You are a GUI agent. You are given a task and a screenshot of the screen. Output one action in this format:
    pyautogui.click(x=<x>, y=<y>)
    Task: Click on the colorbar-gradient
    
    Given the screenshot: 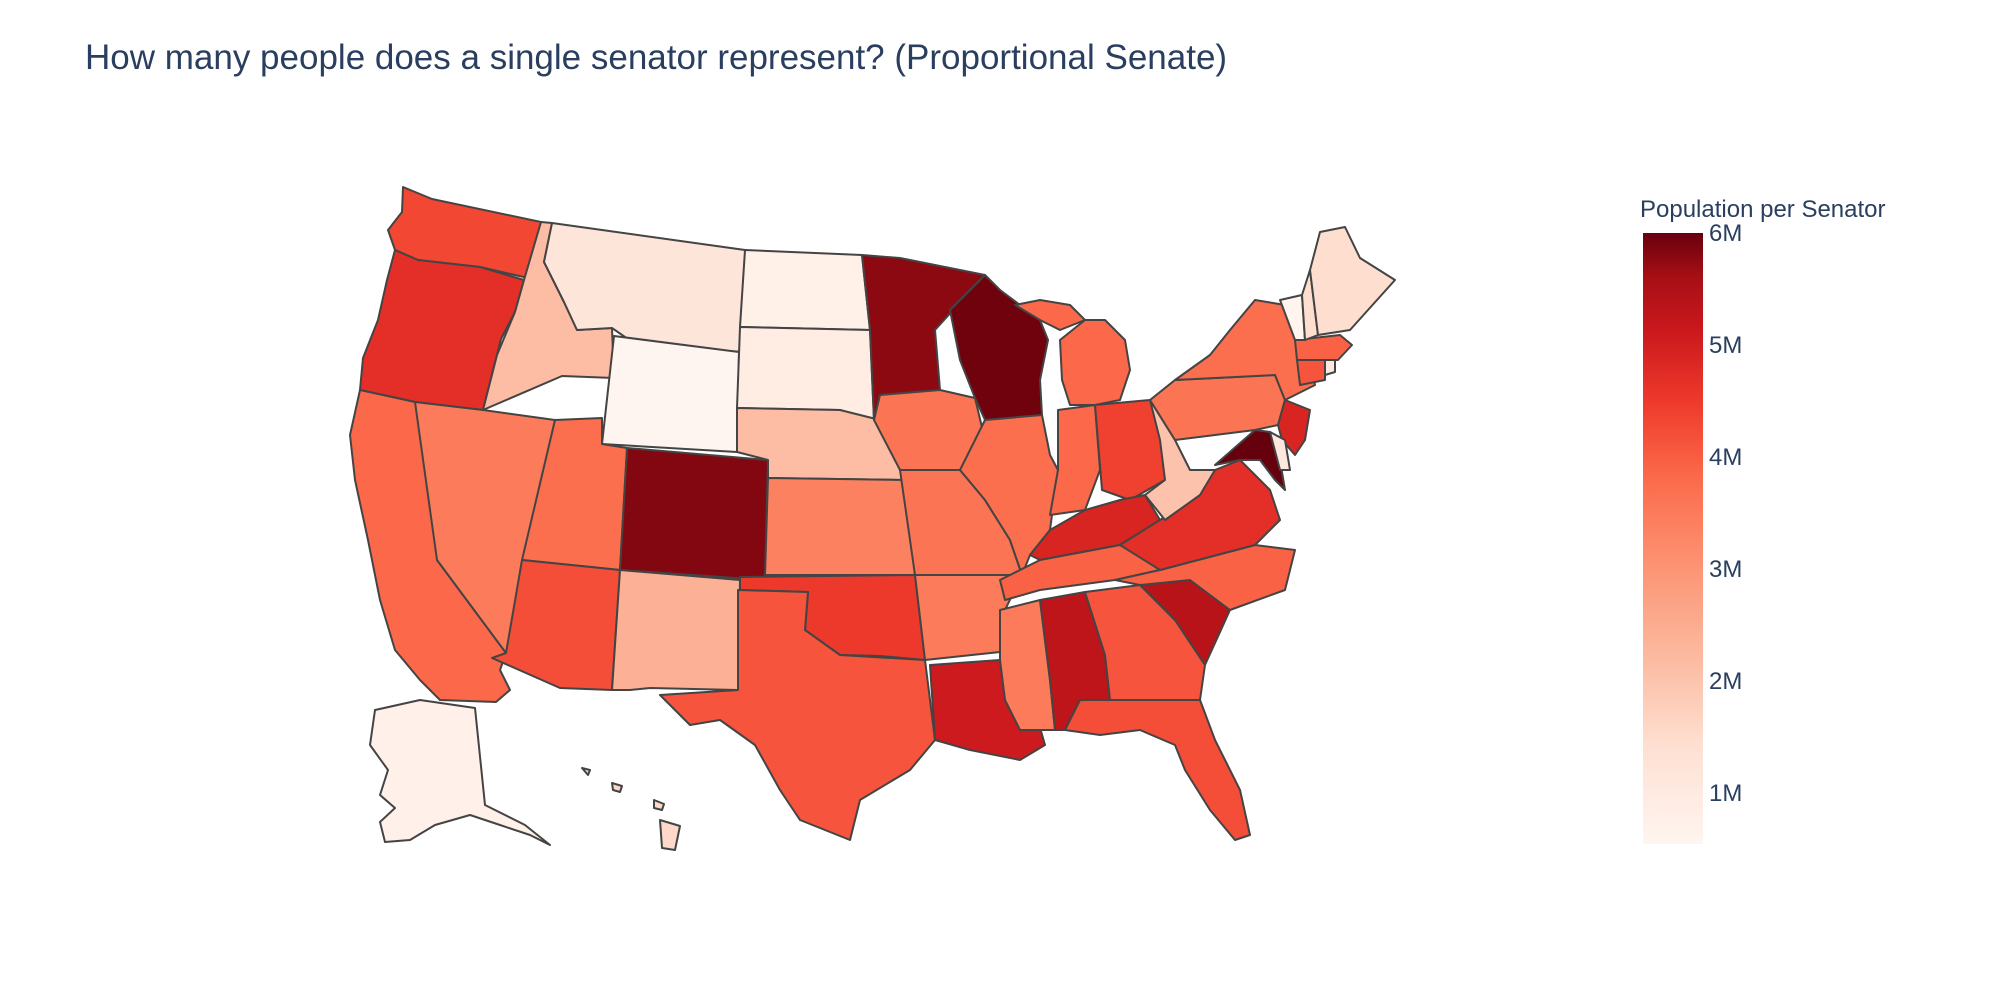 What is the action you would take?
    pyautogui.click(x=1673, y=538)
    